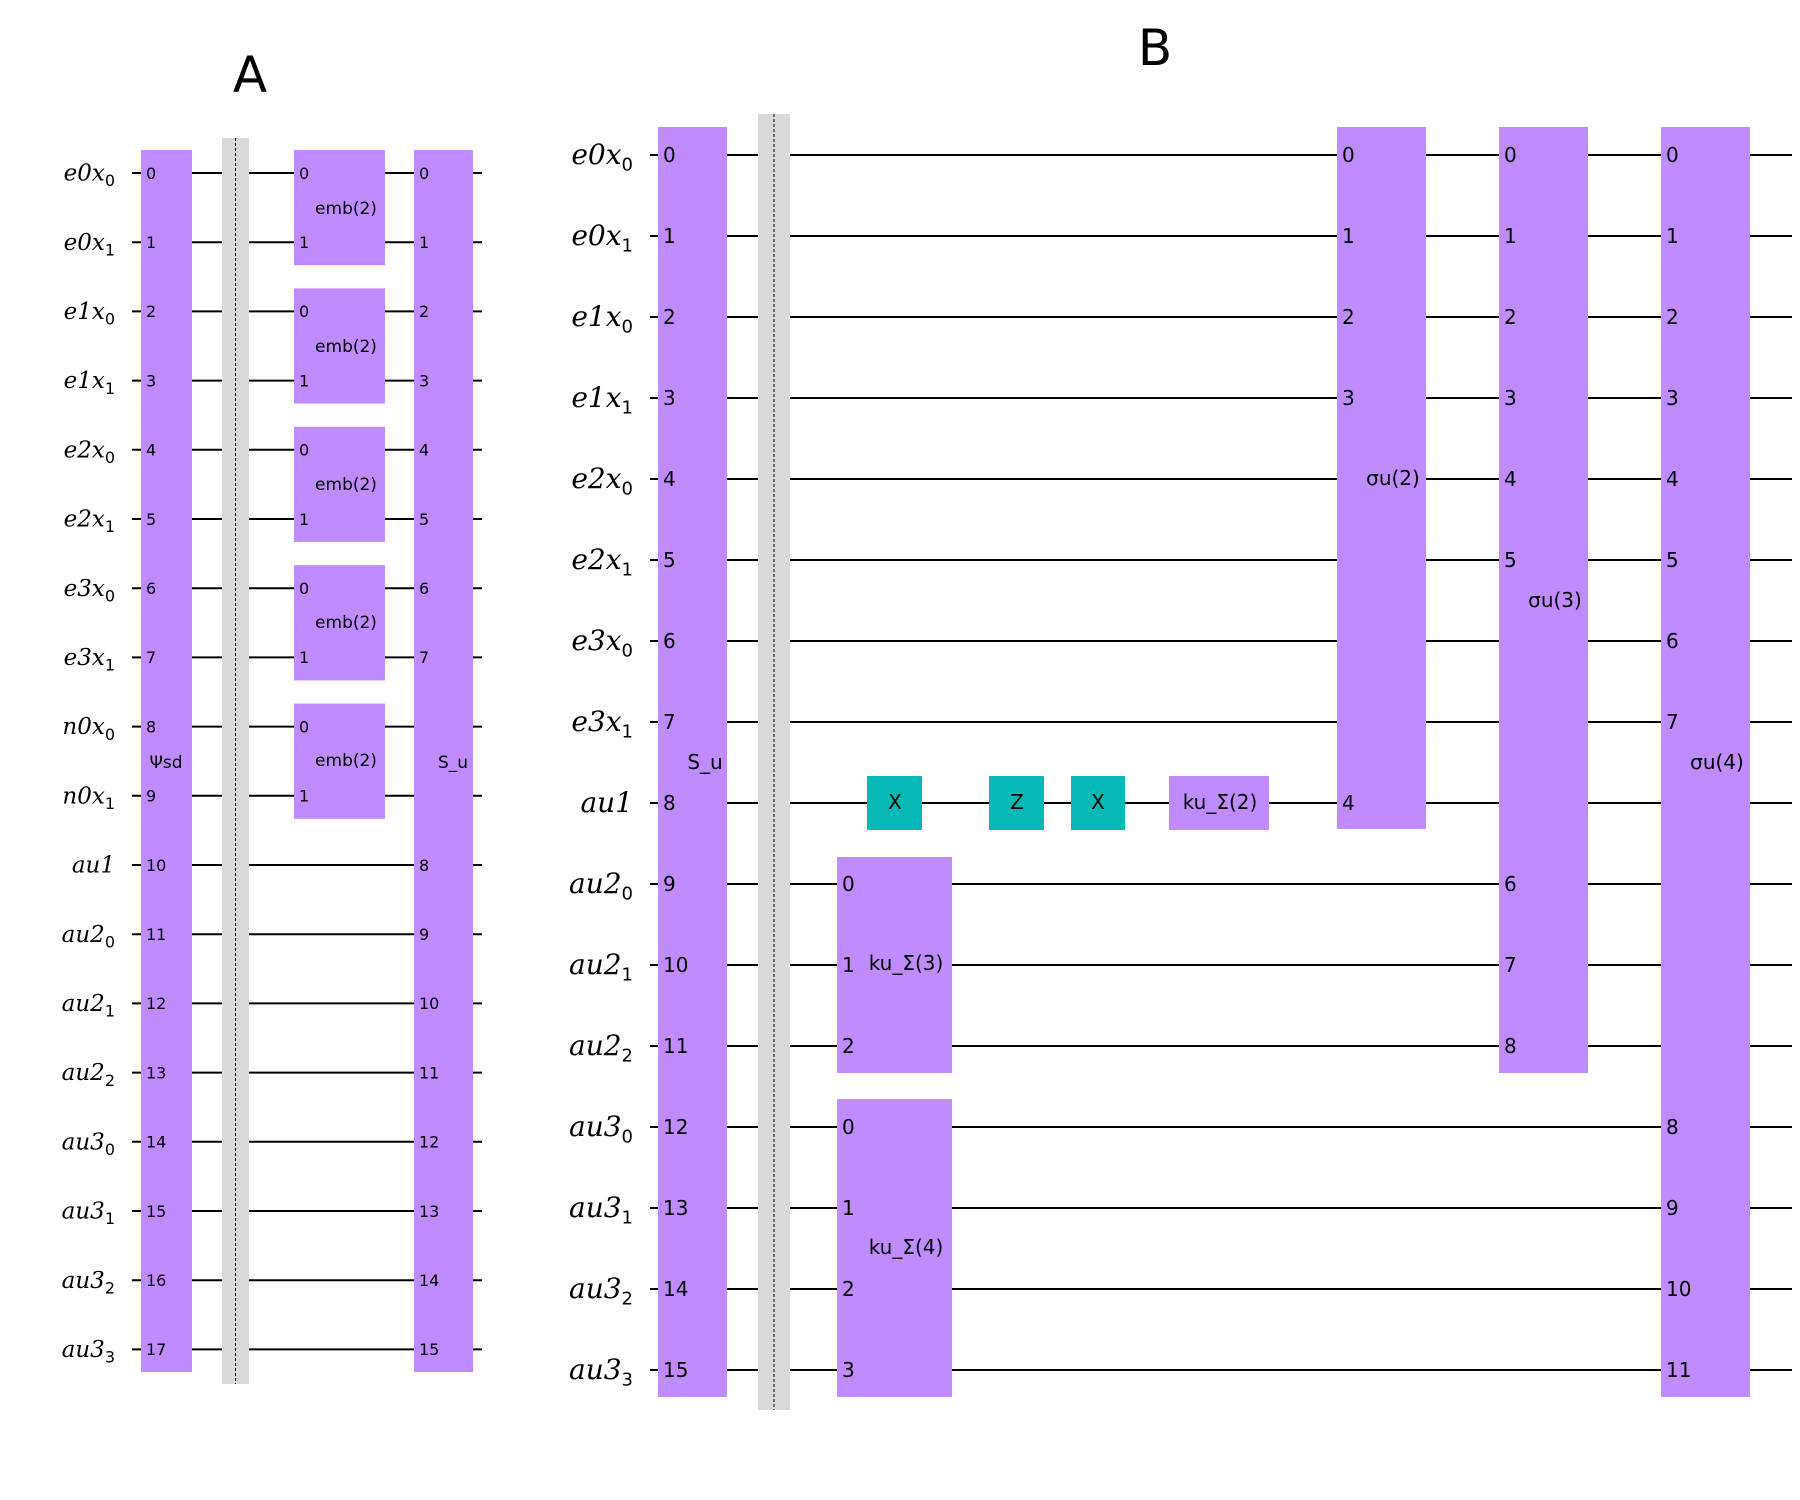 This screenshot has width=1800, height=1500. I want to click on wire-label: au30, so click(88, 1144).